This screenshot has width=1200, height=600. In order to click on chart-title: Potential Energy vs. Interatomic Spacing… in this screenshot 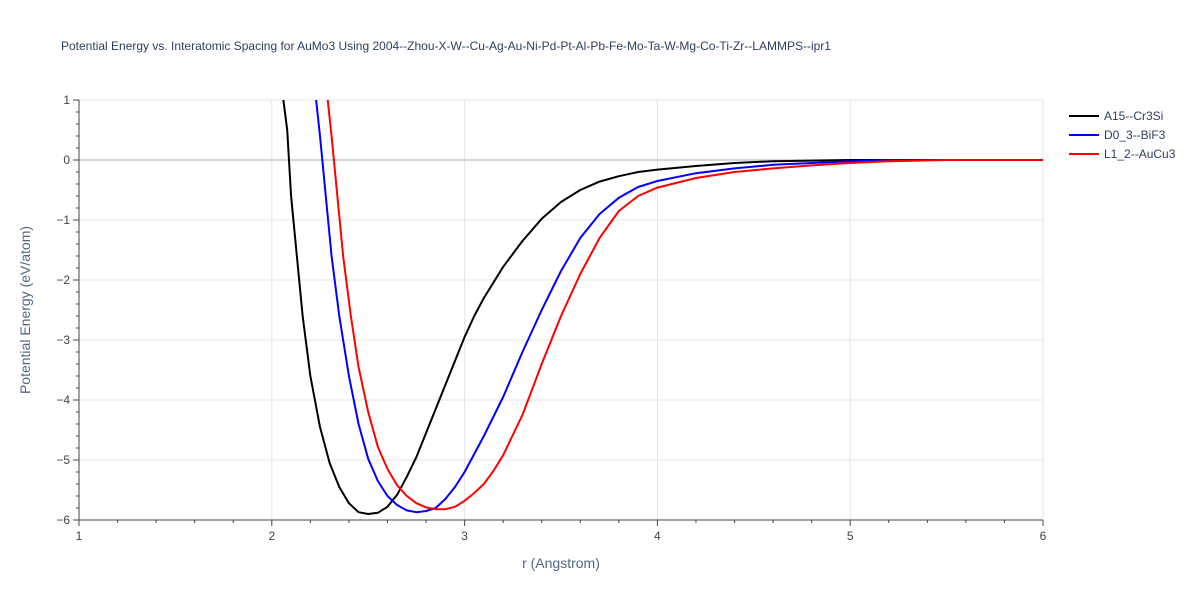, I will do `click(446, 46)`.